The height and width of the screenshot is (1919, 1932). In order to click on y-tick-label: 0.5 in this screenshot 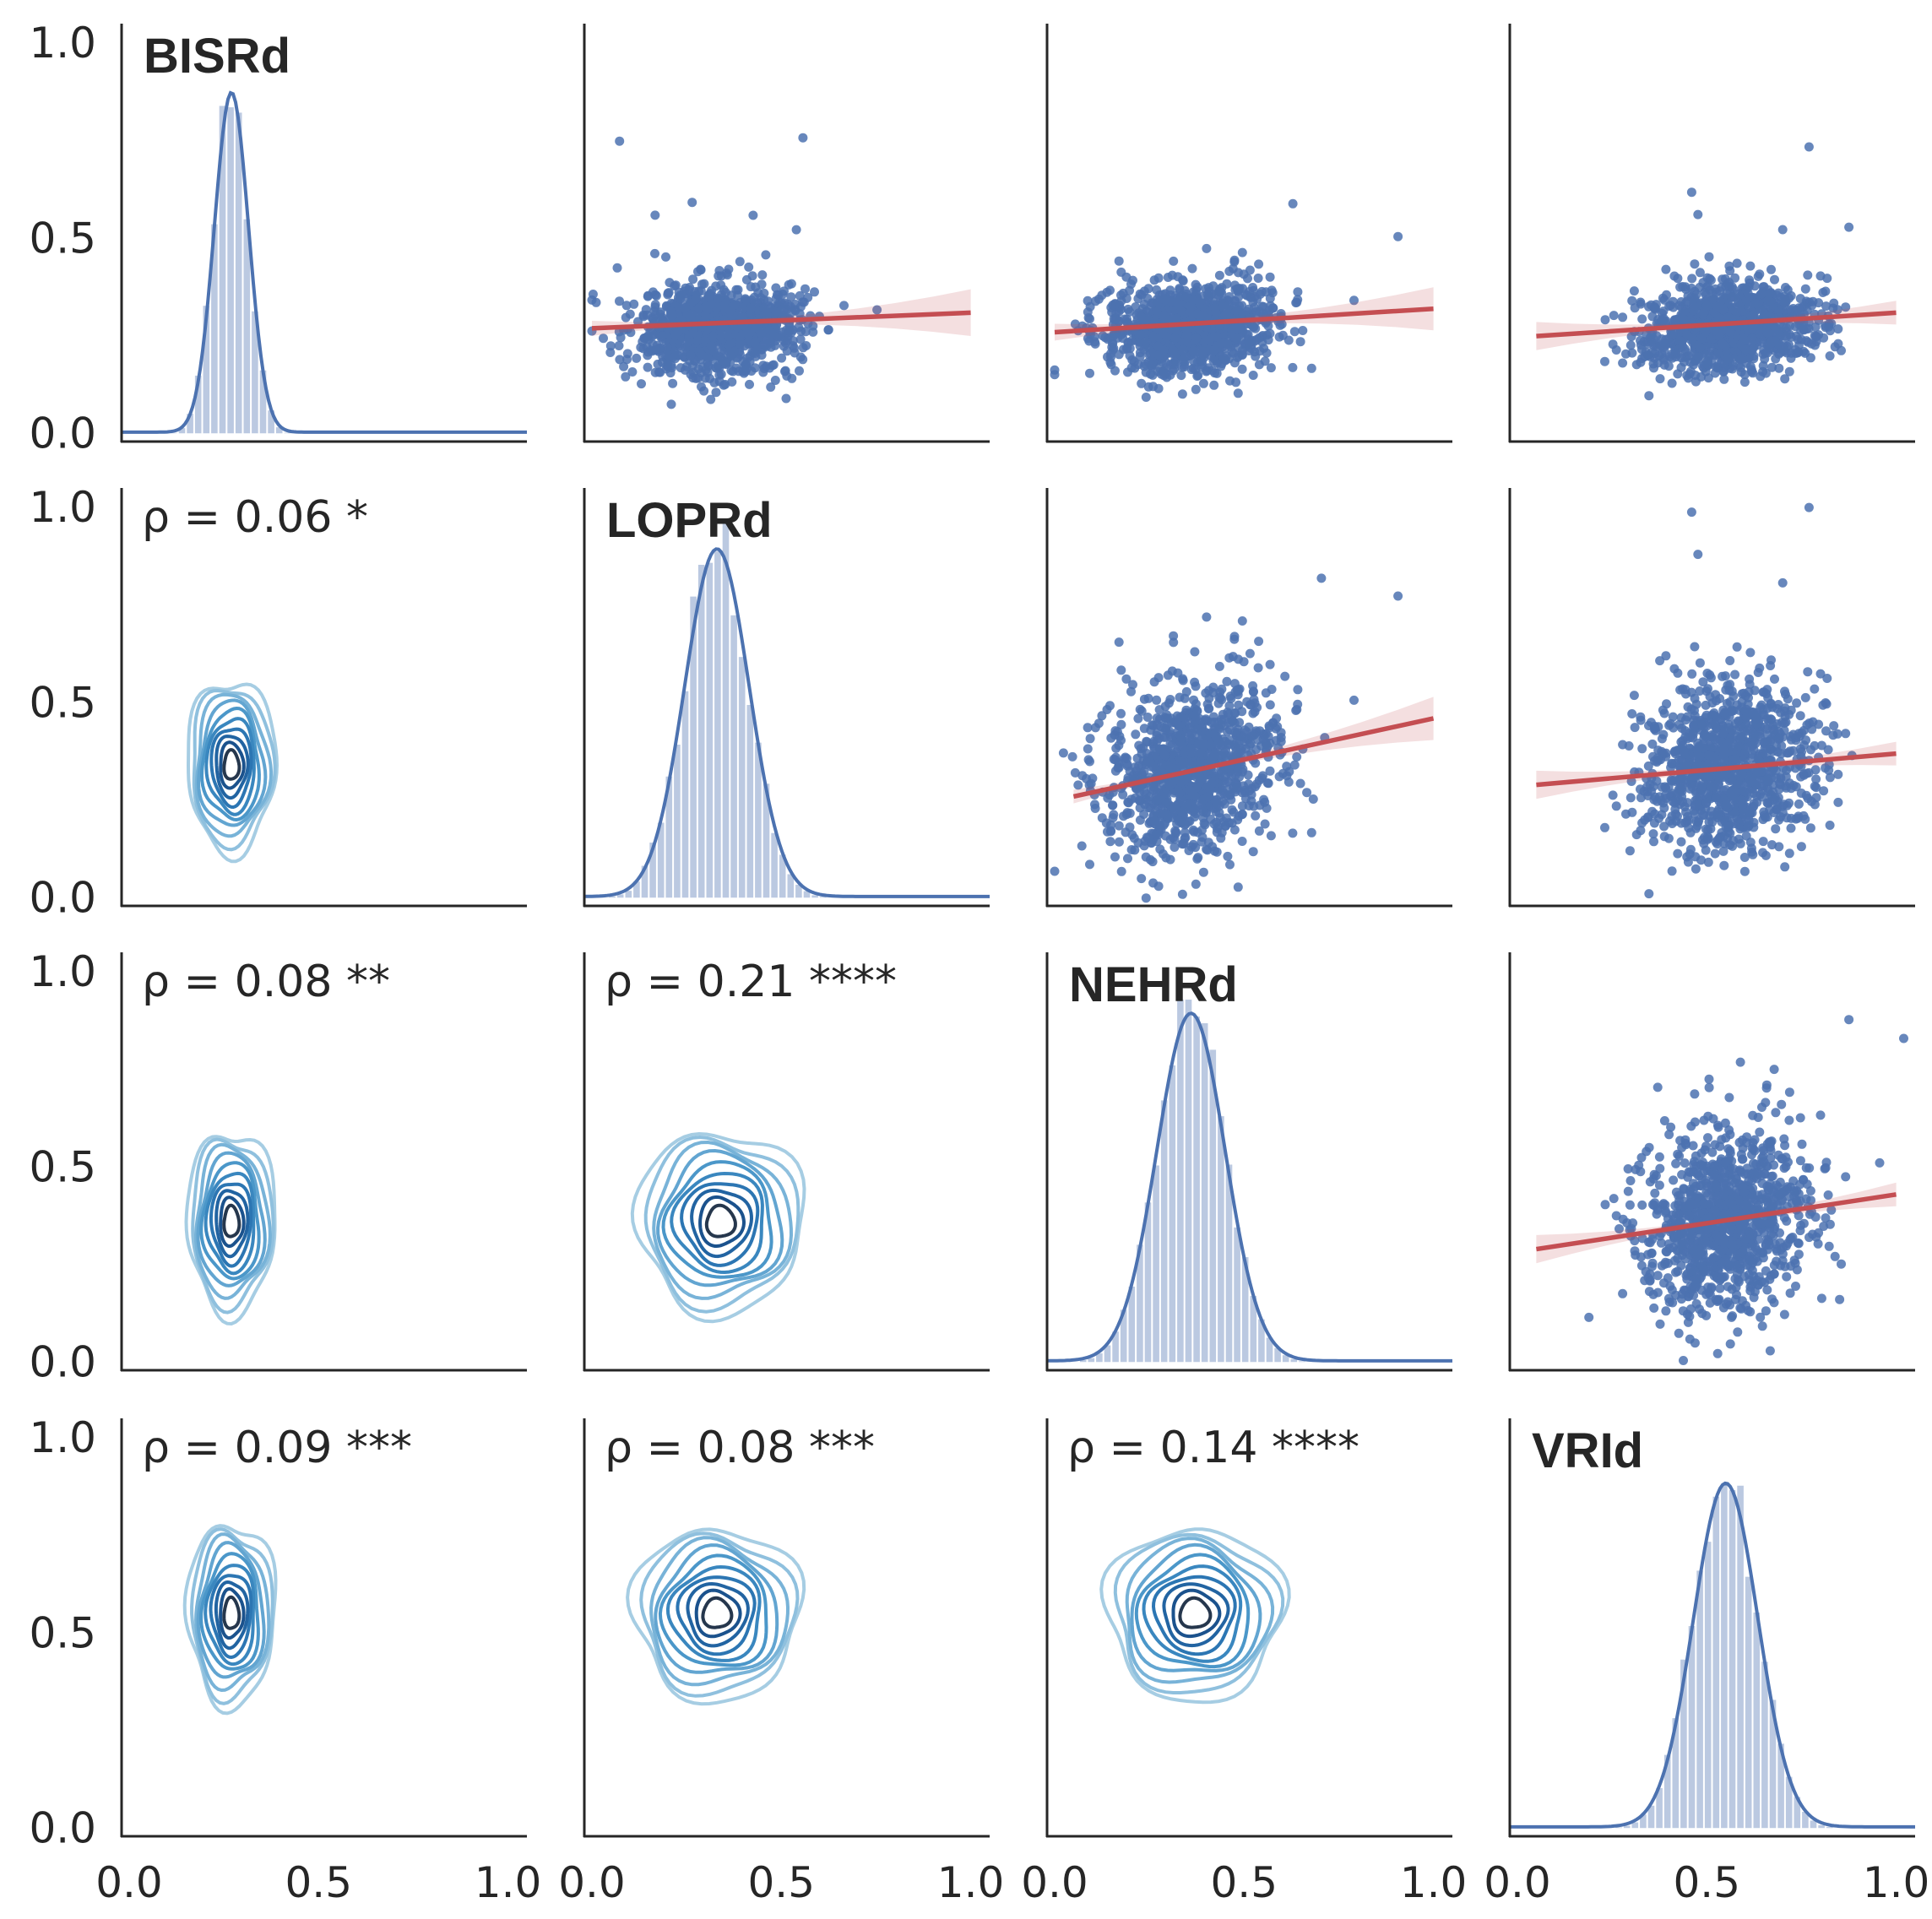, I will do `click(63, 238)`.